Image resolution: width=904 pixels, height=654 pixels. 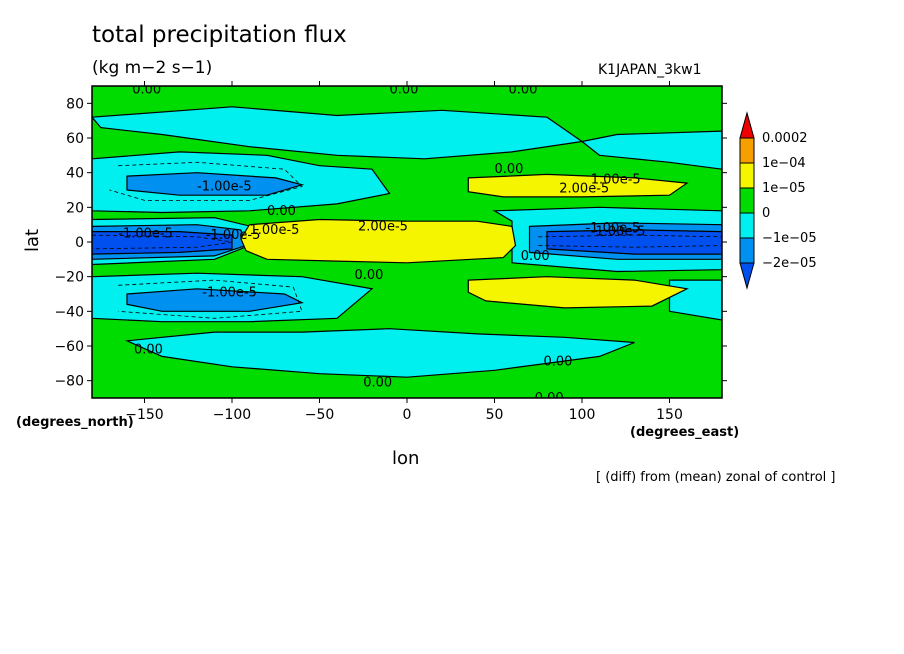 I want to click on y-tick-label: −60, so click(x=69, y=347).